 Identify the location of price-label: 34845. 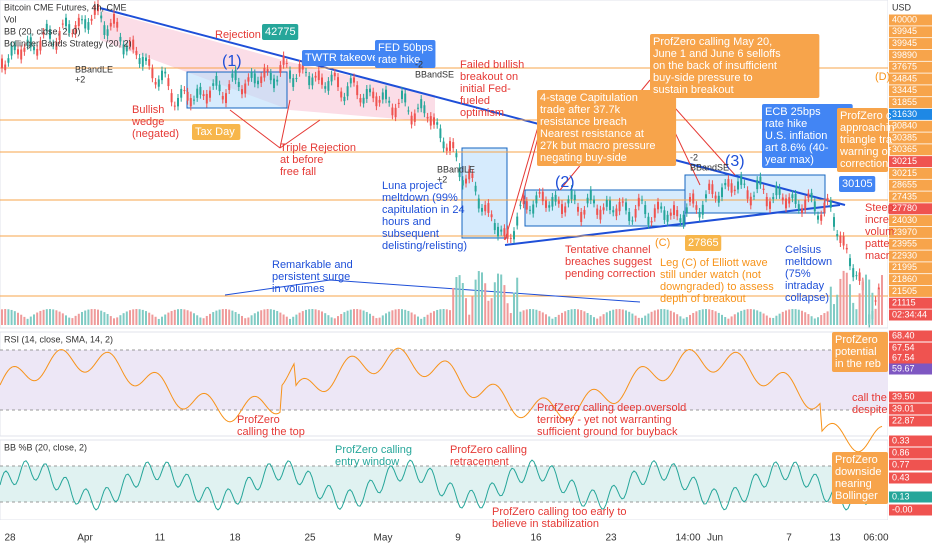
(904, 78).